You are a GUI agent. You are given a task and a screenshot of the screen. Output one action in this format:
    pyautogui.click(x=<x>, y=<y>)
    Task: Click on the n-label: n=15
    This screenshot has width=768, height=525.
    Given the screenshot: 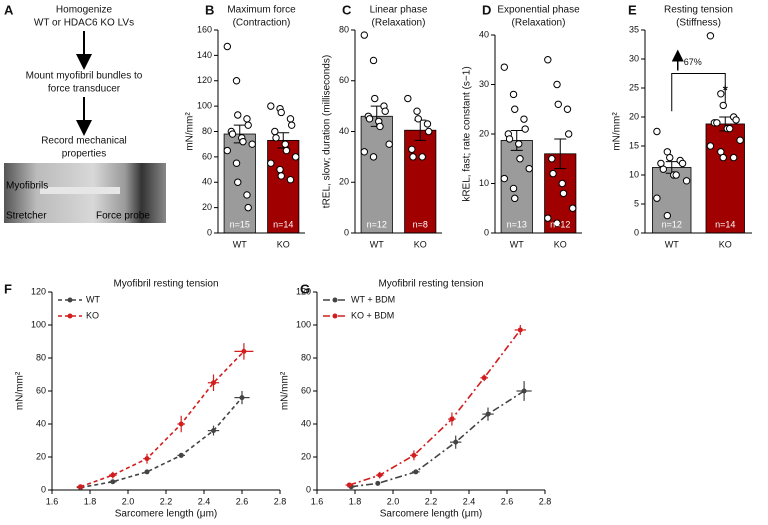 What is the action you would take?
    pyautogui.click(x=240, y=224)
    